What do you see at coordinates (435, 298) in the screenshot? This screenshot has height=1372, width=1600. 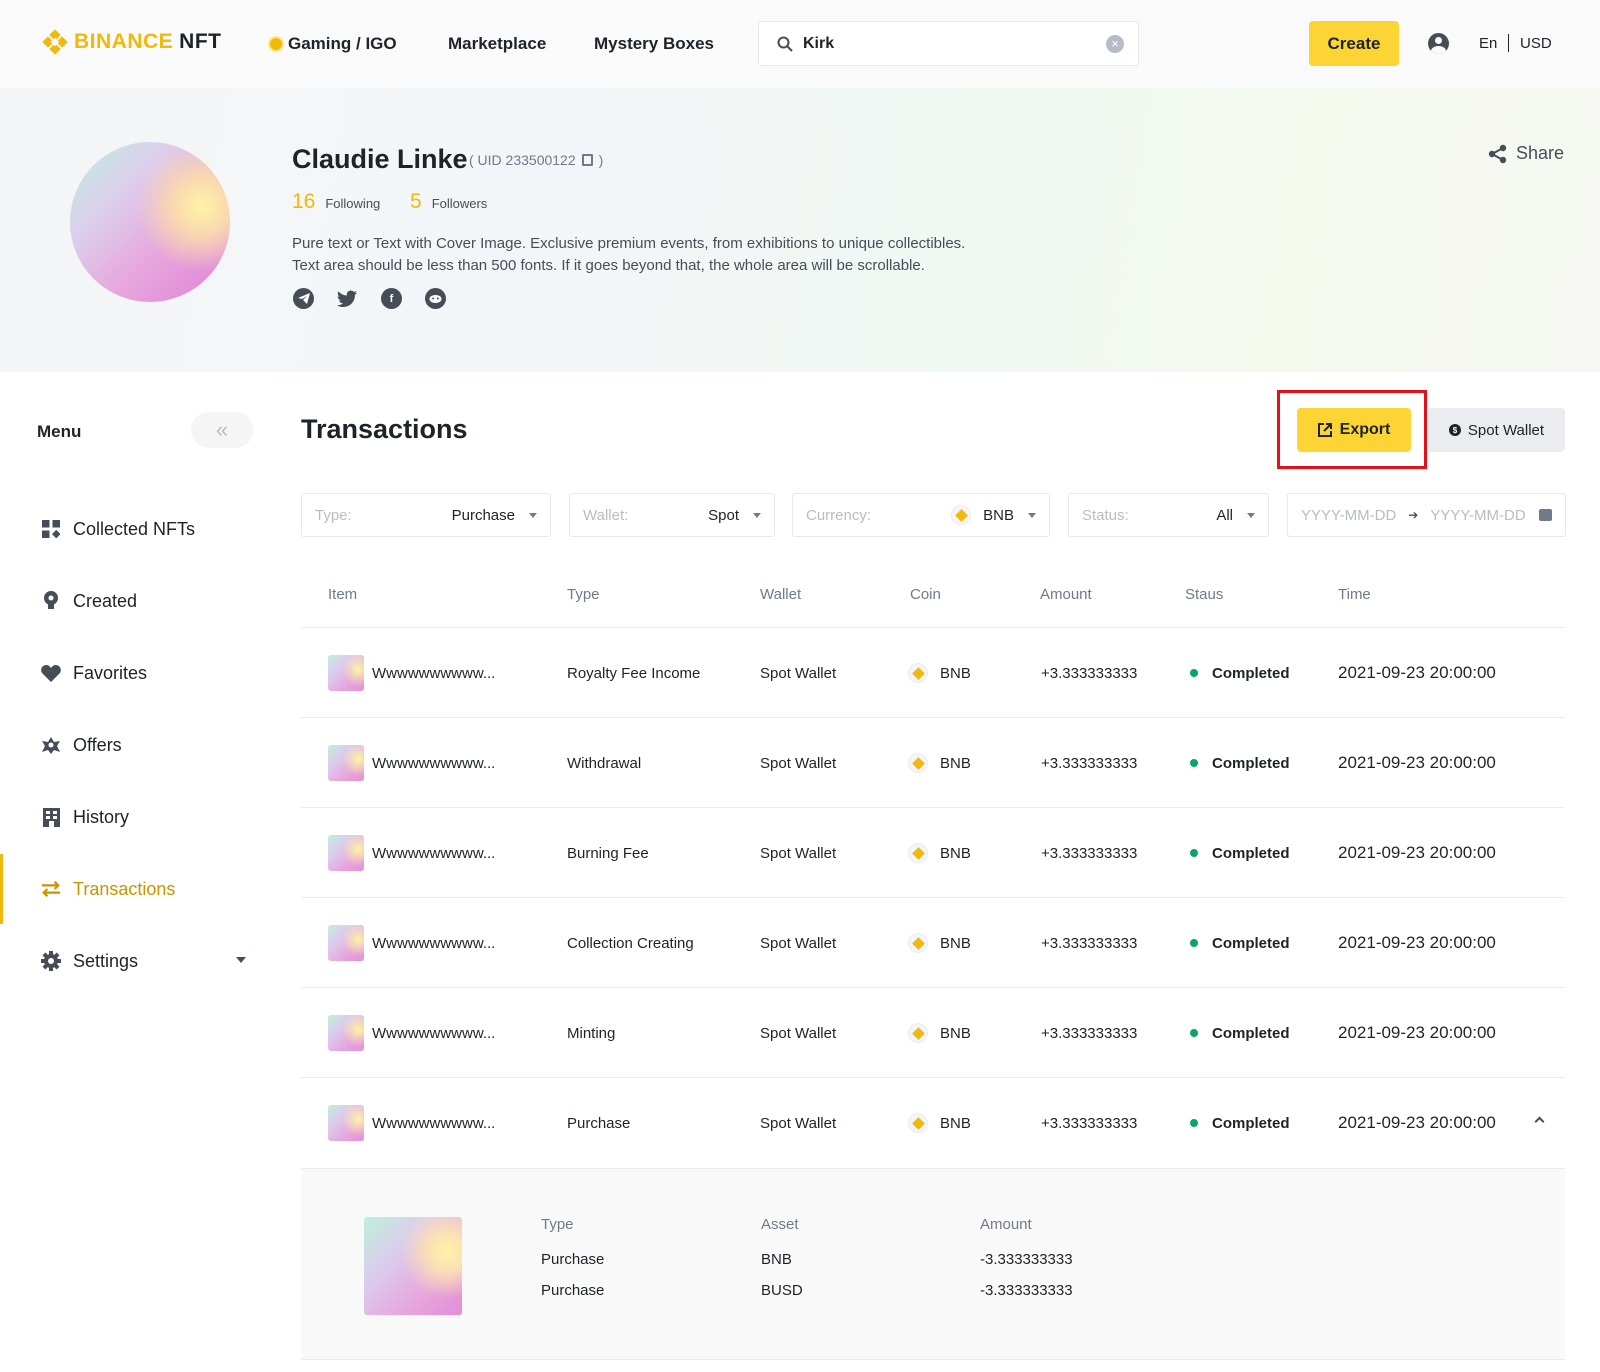 I see `reddit-icon` at bounding box center [435, 298].